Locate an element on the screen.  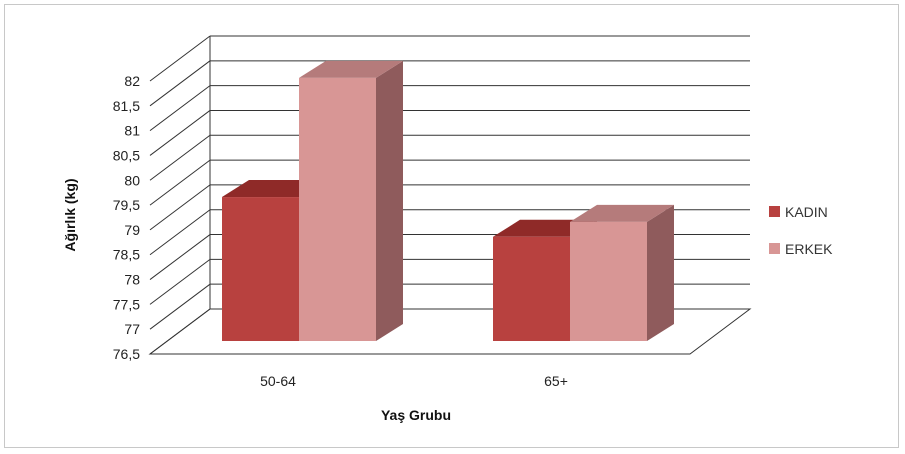
bar-erkek-65+ is located at coordinates (608, 281).